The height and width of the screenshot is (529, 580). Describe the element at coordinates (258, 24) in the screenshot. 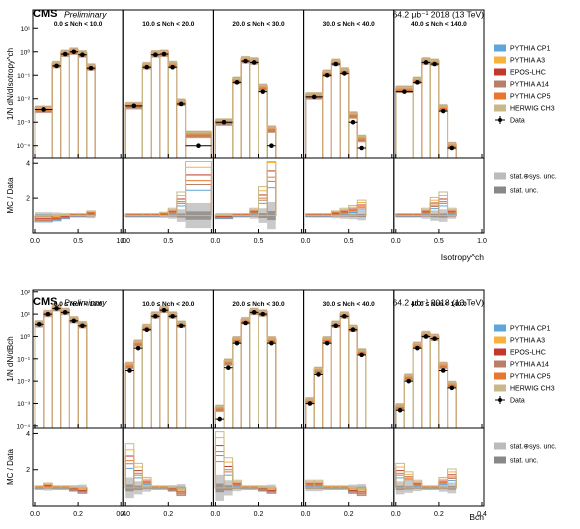

I see `panel-label: 20.0 ≤ Nch < 30.0` at that location.